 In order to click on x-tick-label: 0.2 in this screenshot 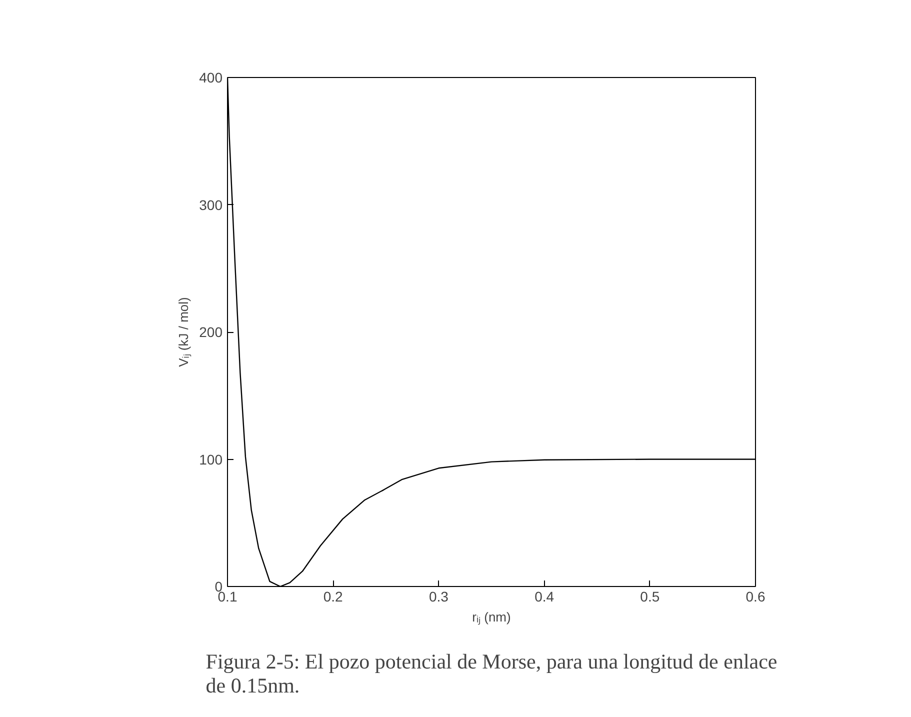, I will do `click(333, 596)`.